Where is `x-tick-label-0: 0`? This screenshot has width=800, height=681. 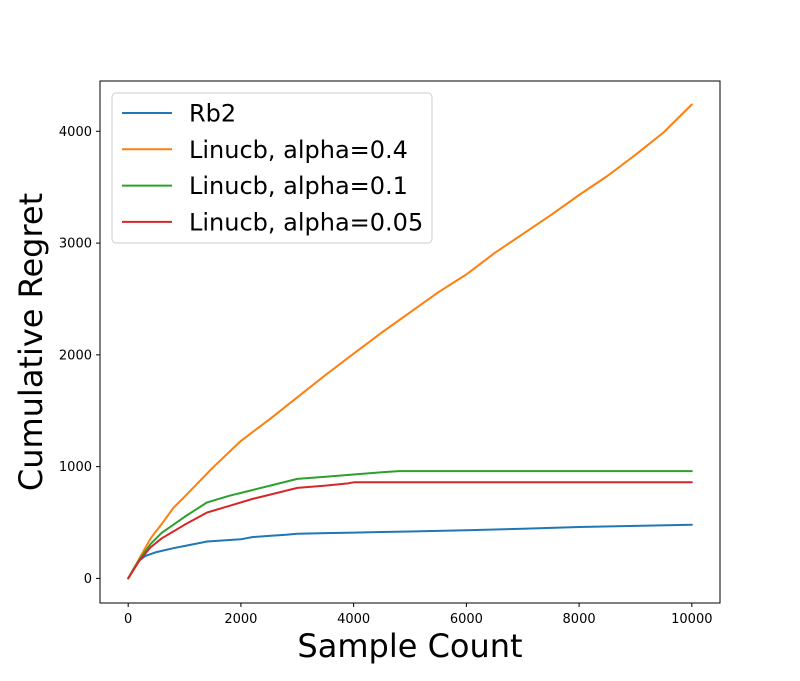
x-tick-label-0: 0 is located at coordinates (128, 619).